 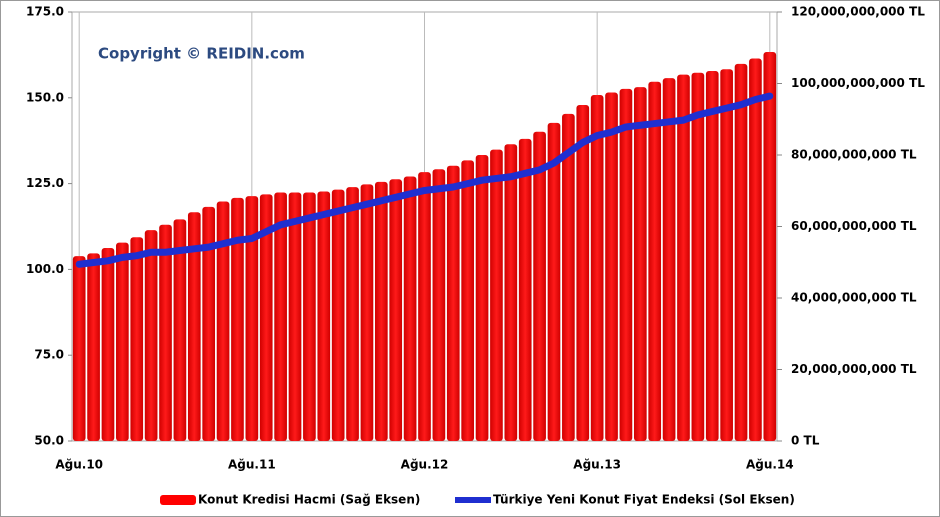 I want to click on x-tick-label: Ağu.10, so click(x=79, y=465).